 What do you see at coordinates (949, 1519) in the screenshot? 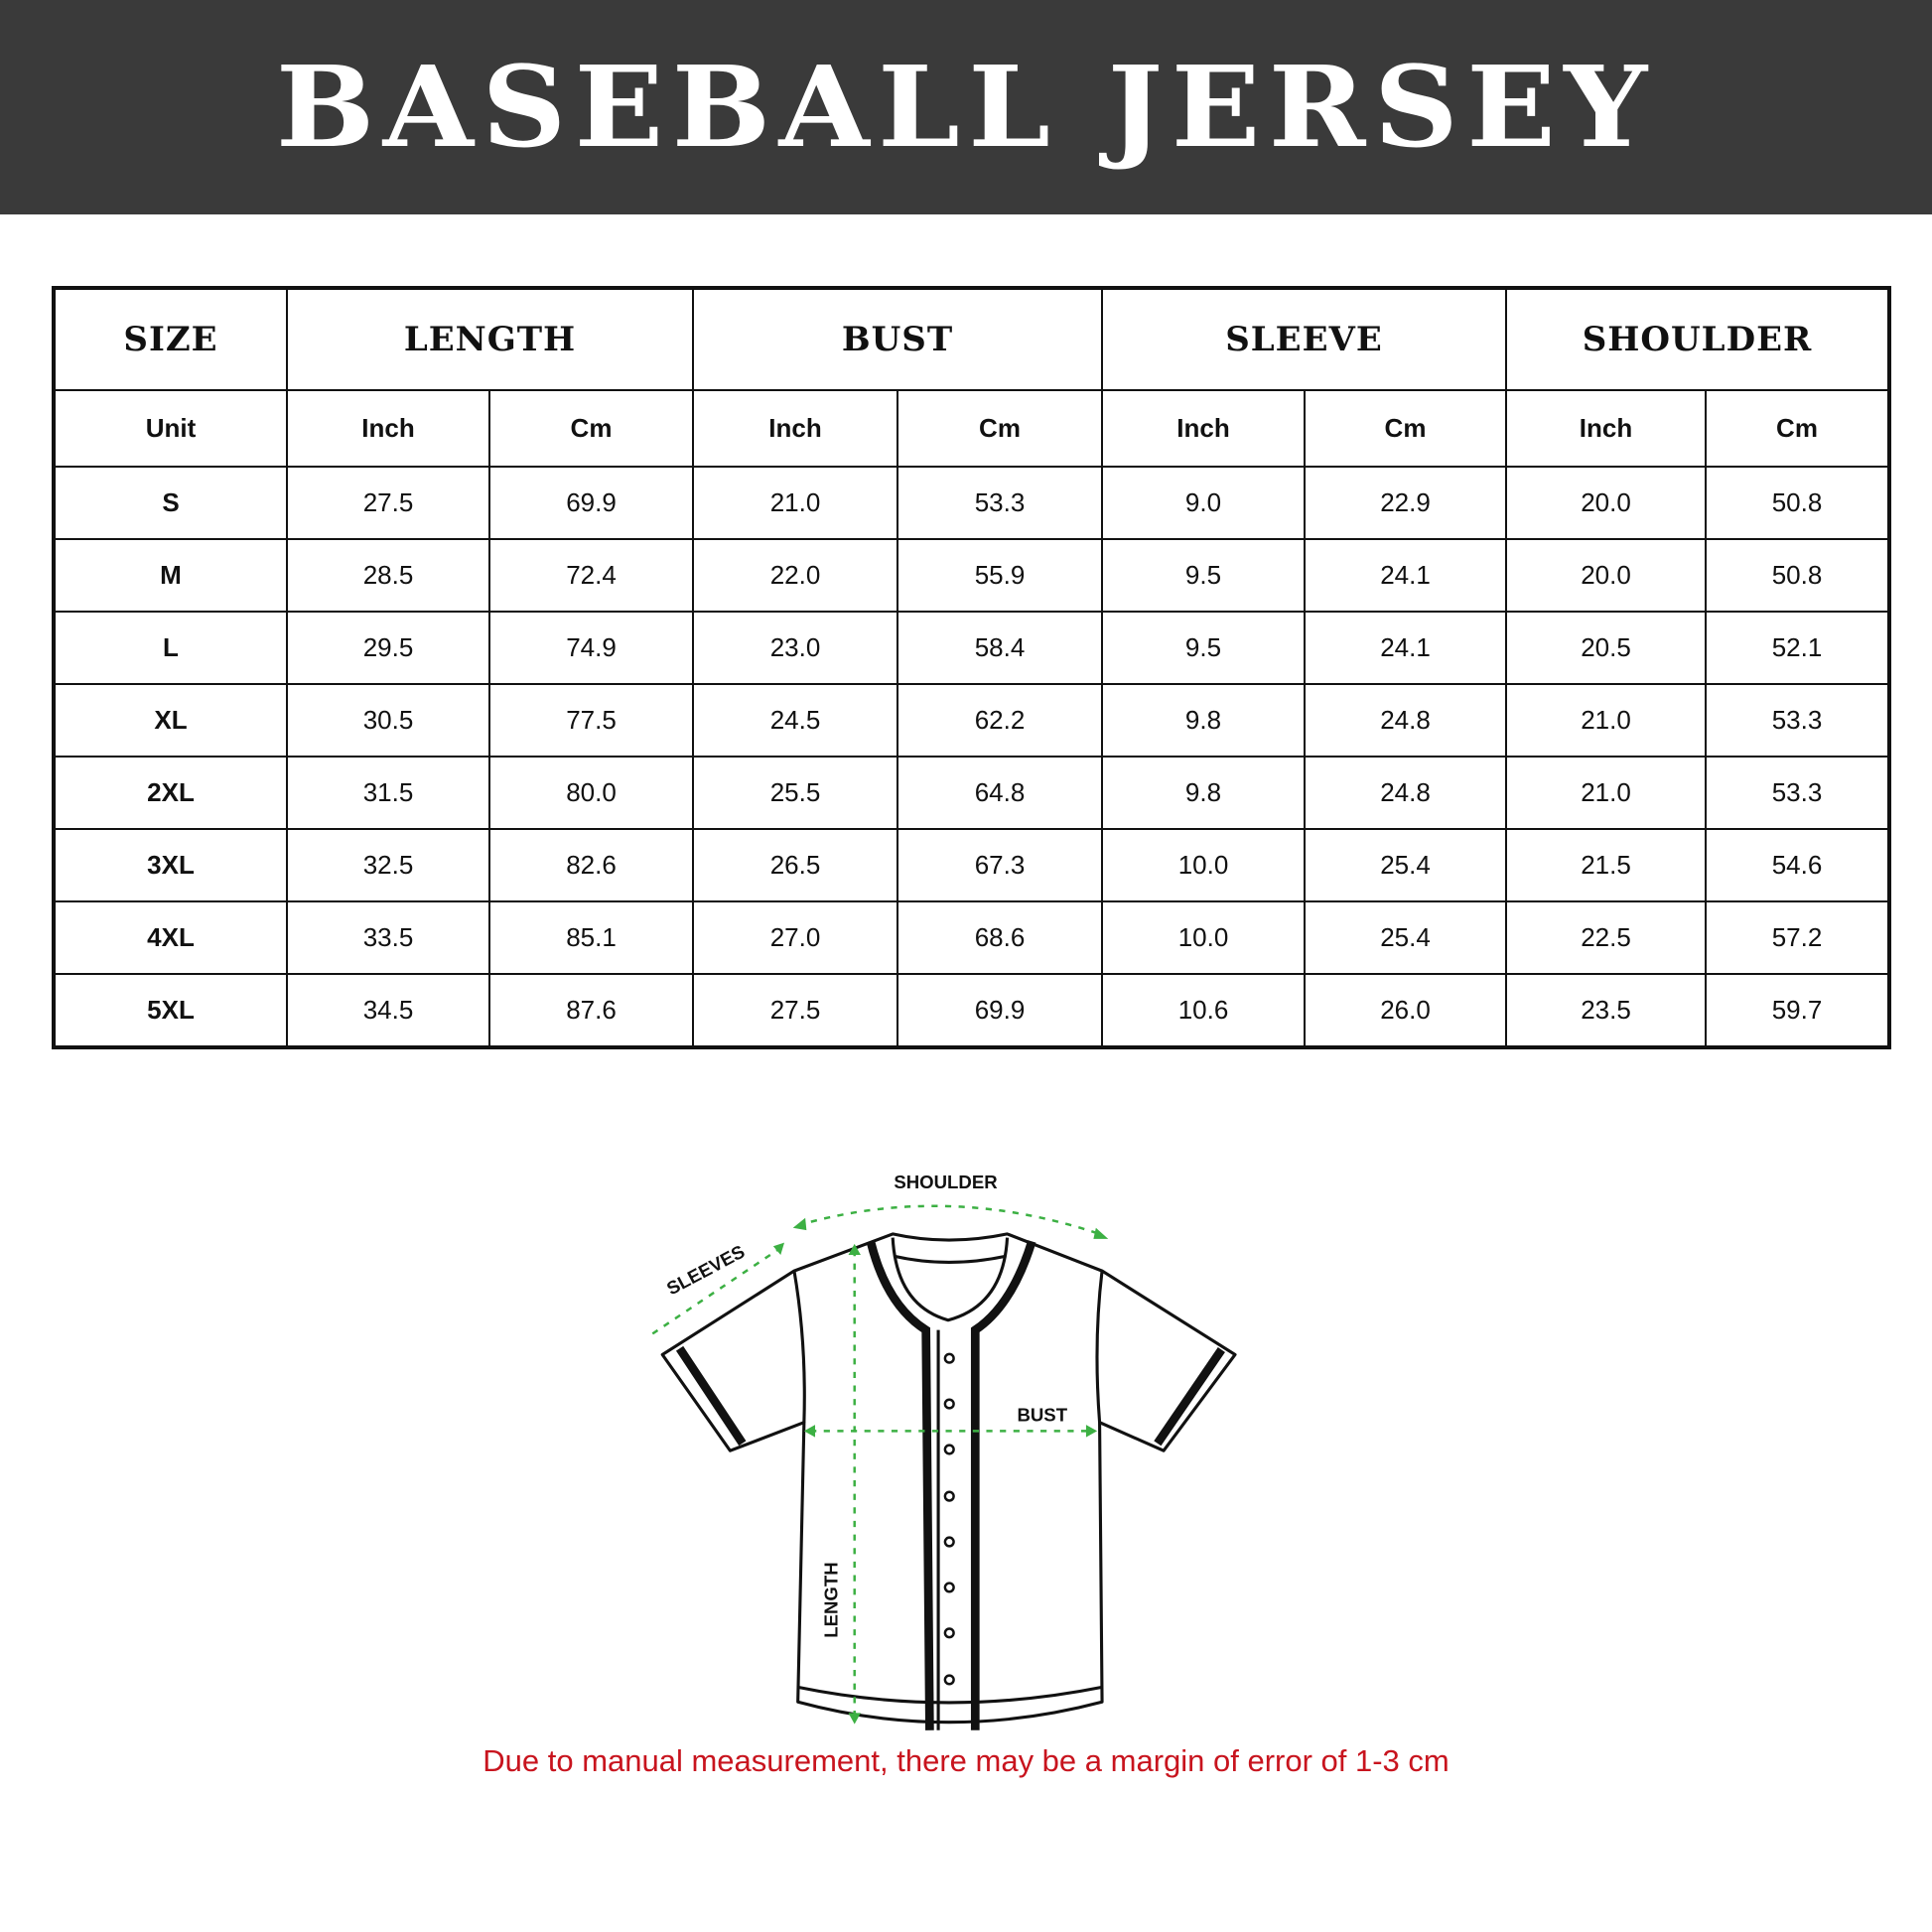
I see `buttons` at bounding box center [949, 1519].